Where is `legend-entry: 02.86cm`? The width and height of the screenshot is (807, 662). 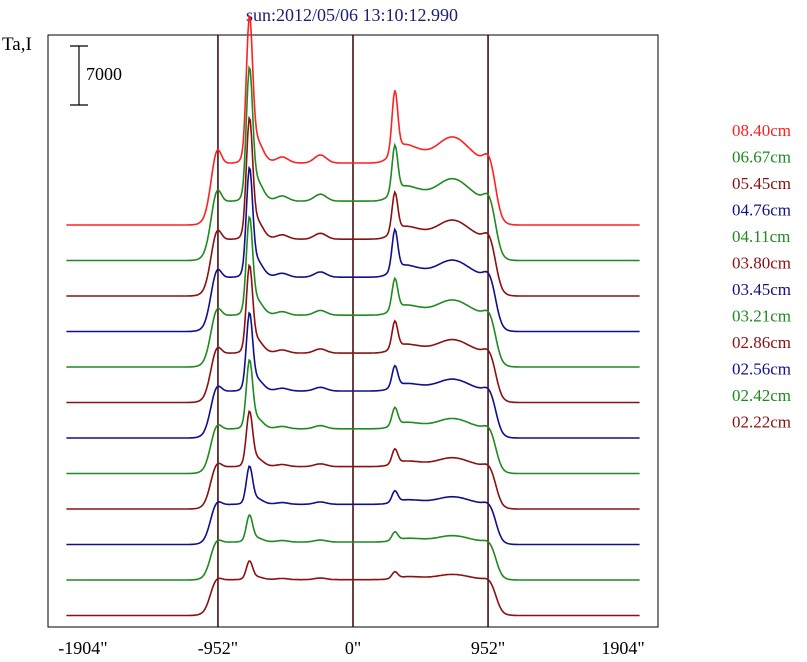 legend-entry: 02.86cm is located at coordinates (761, 342).